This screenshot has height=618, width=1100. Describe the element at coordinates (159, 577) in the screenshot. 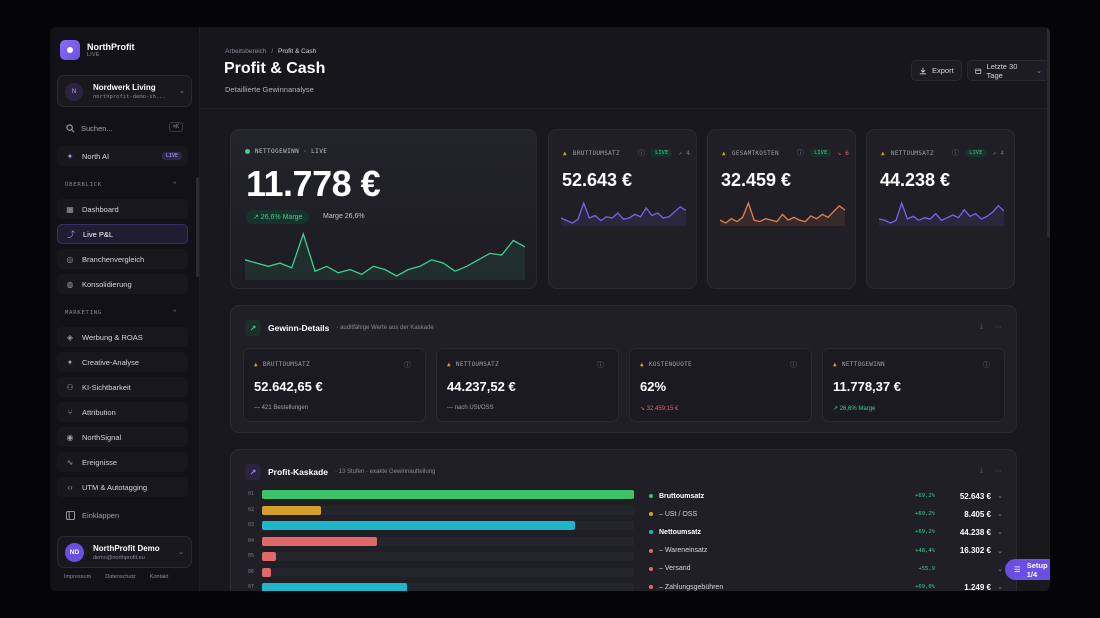

I see `kontakt-link: Kontakt` at that location.